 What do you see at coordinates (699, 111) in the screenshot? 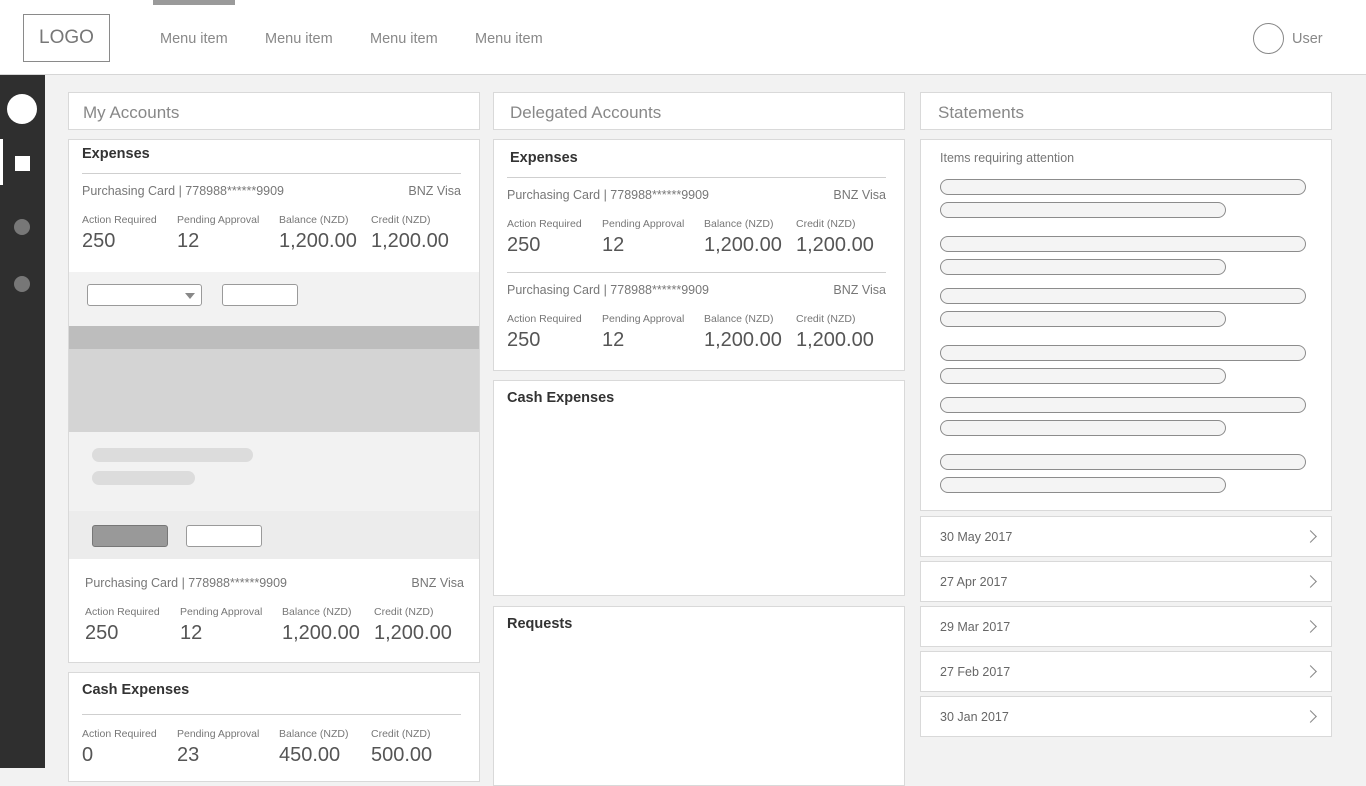
I see `delegated-accounts-header: Delegated Accounts` at bounding box center [699, 111].